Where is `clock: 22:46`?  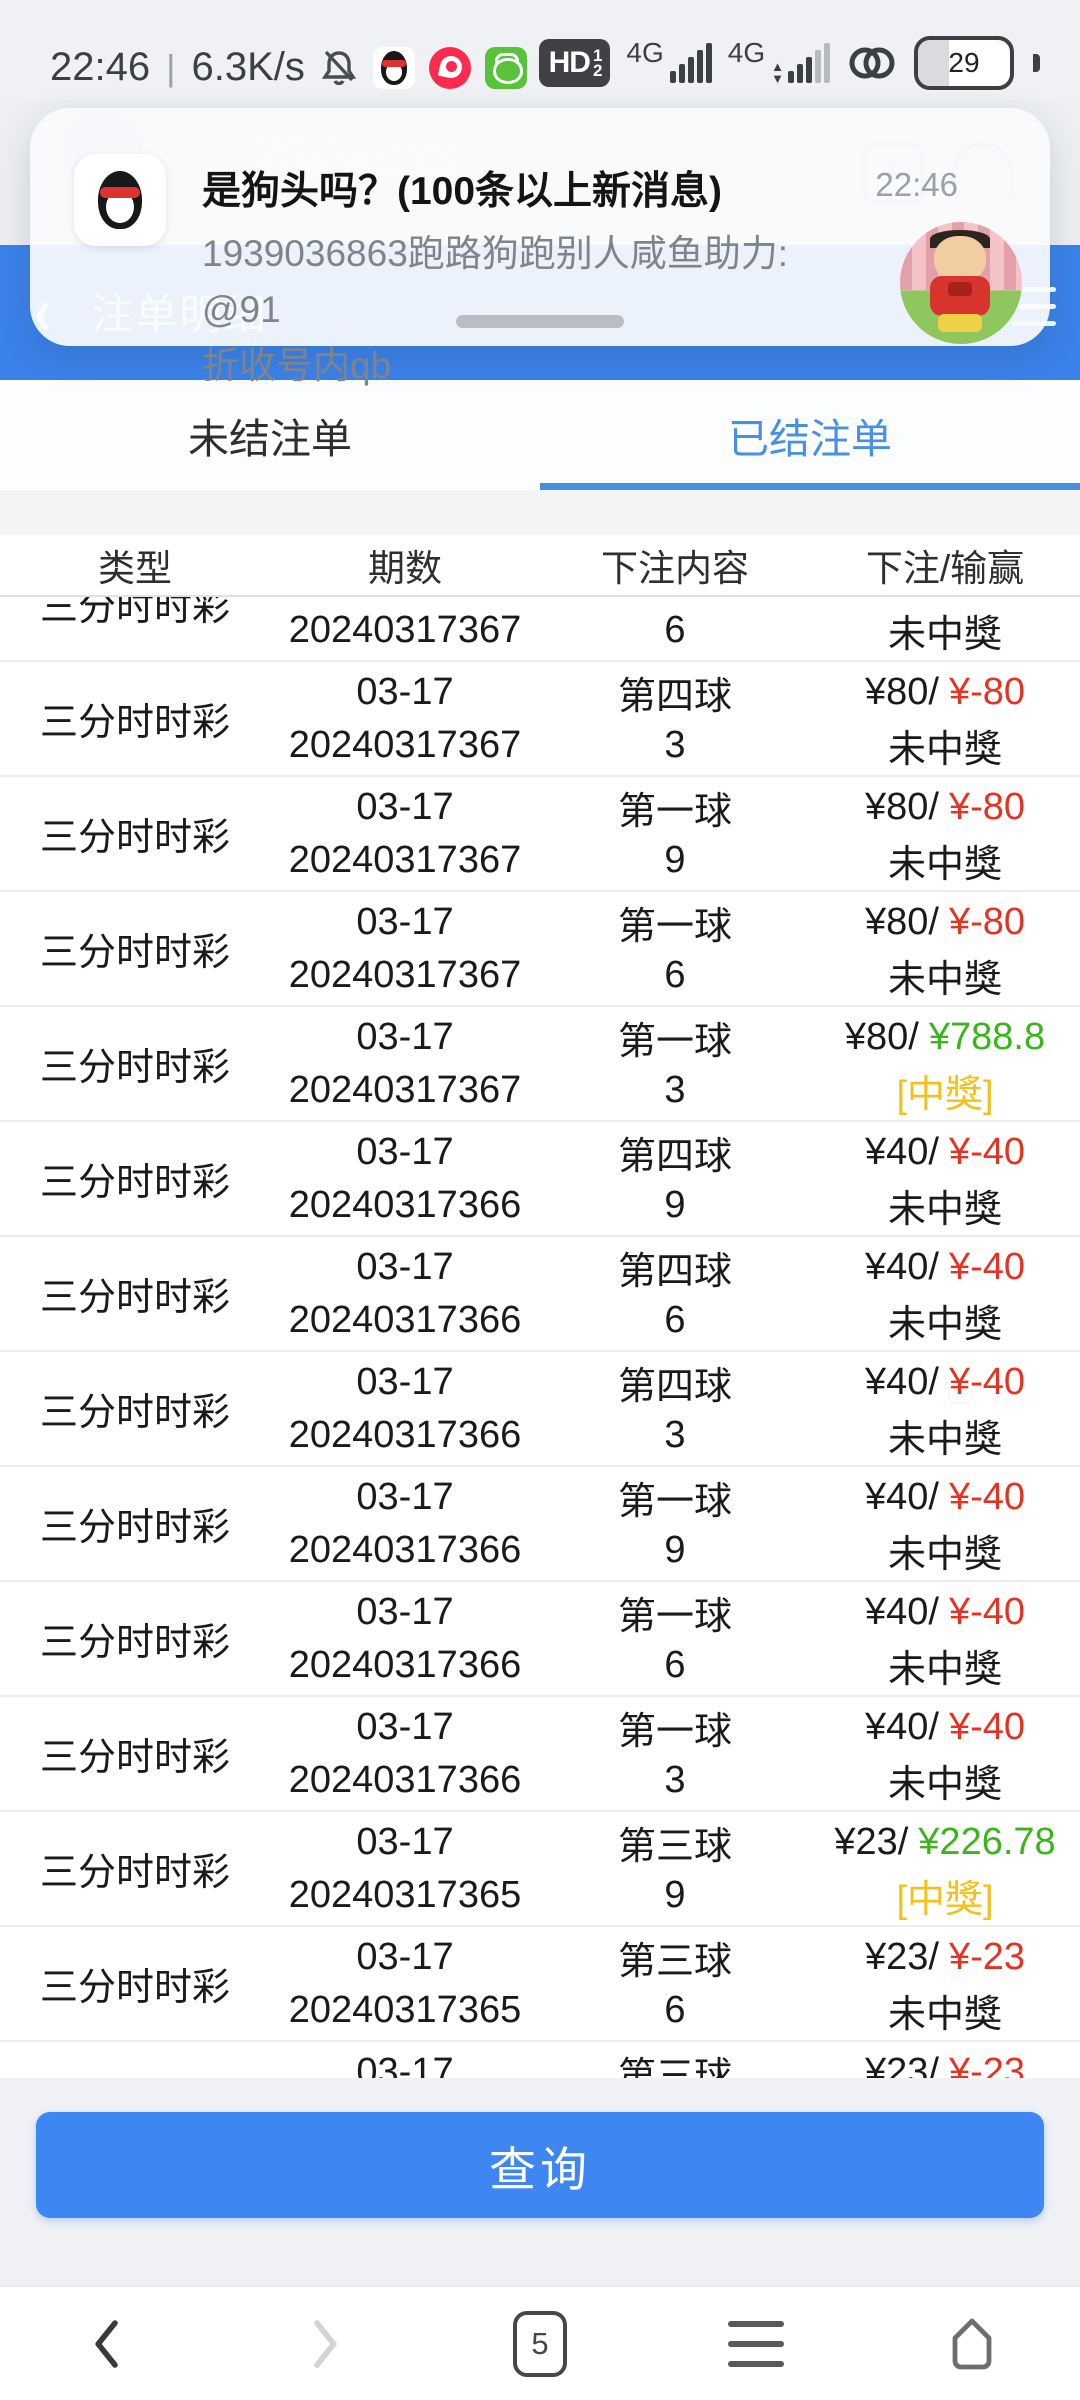
clock: 22:46 is located at coordinates (100, 67).